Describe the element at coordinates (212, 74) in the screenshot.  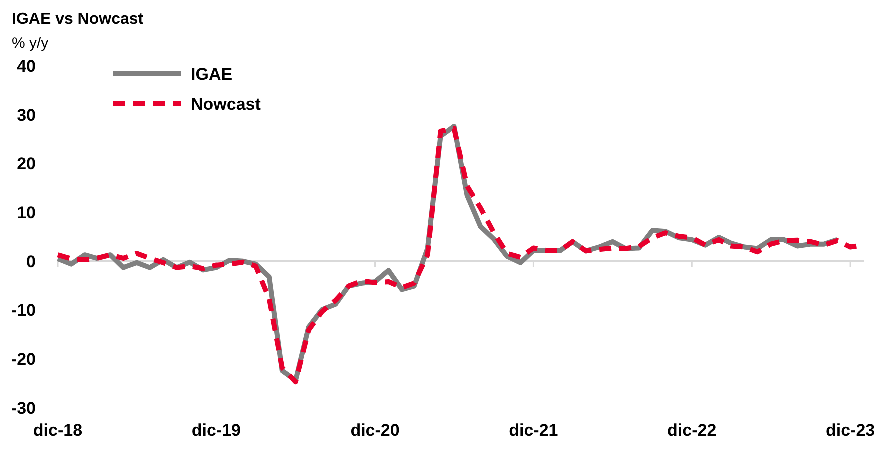
I see `legend-label: IGAE` at that location.